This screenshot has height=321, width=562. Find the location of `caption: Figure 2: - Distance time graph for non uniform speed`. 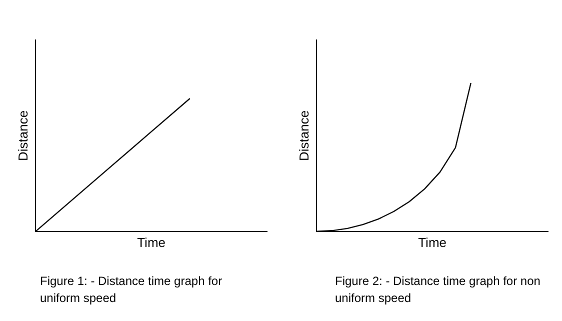

caption: Figure 2: - Distance time graph for non uniform speed is located at coordinates (438, 290).